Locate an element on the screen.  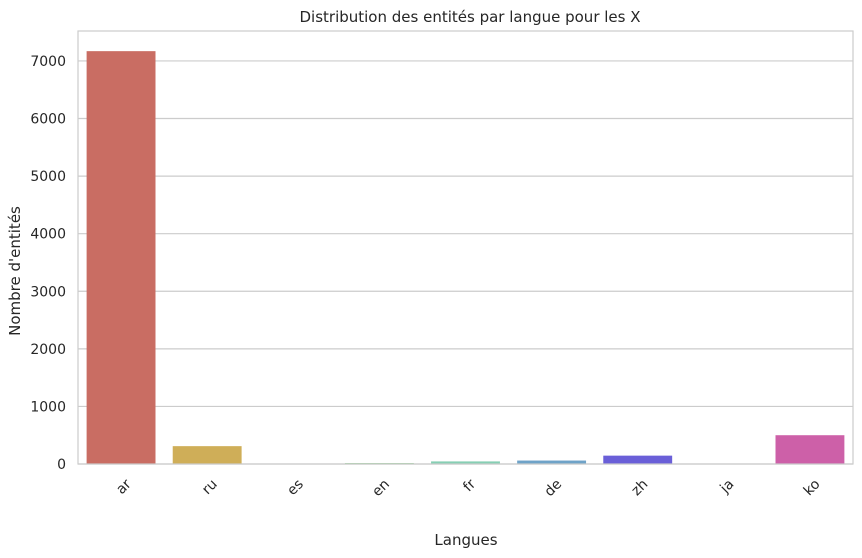
y-axis-label: Nombre d'entités is located at coordinates (15, 271).